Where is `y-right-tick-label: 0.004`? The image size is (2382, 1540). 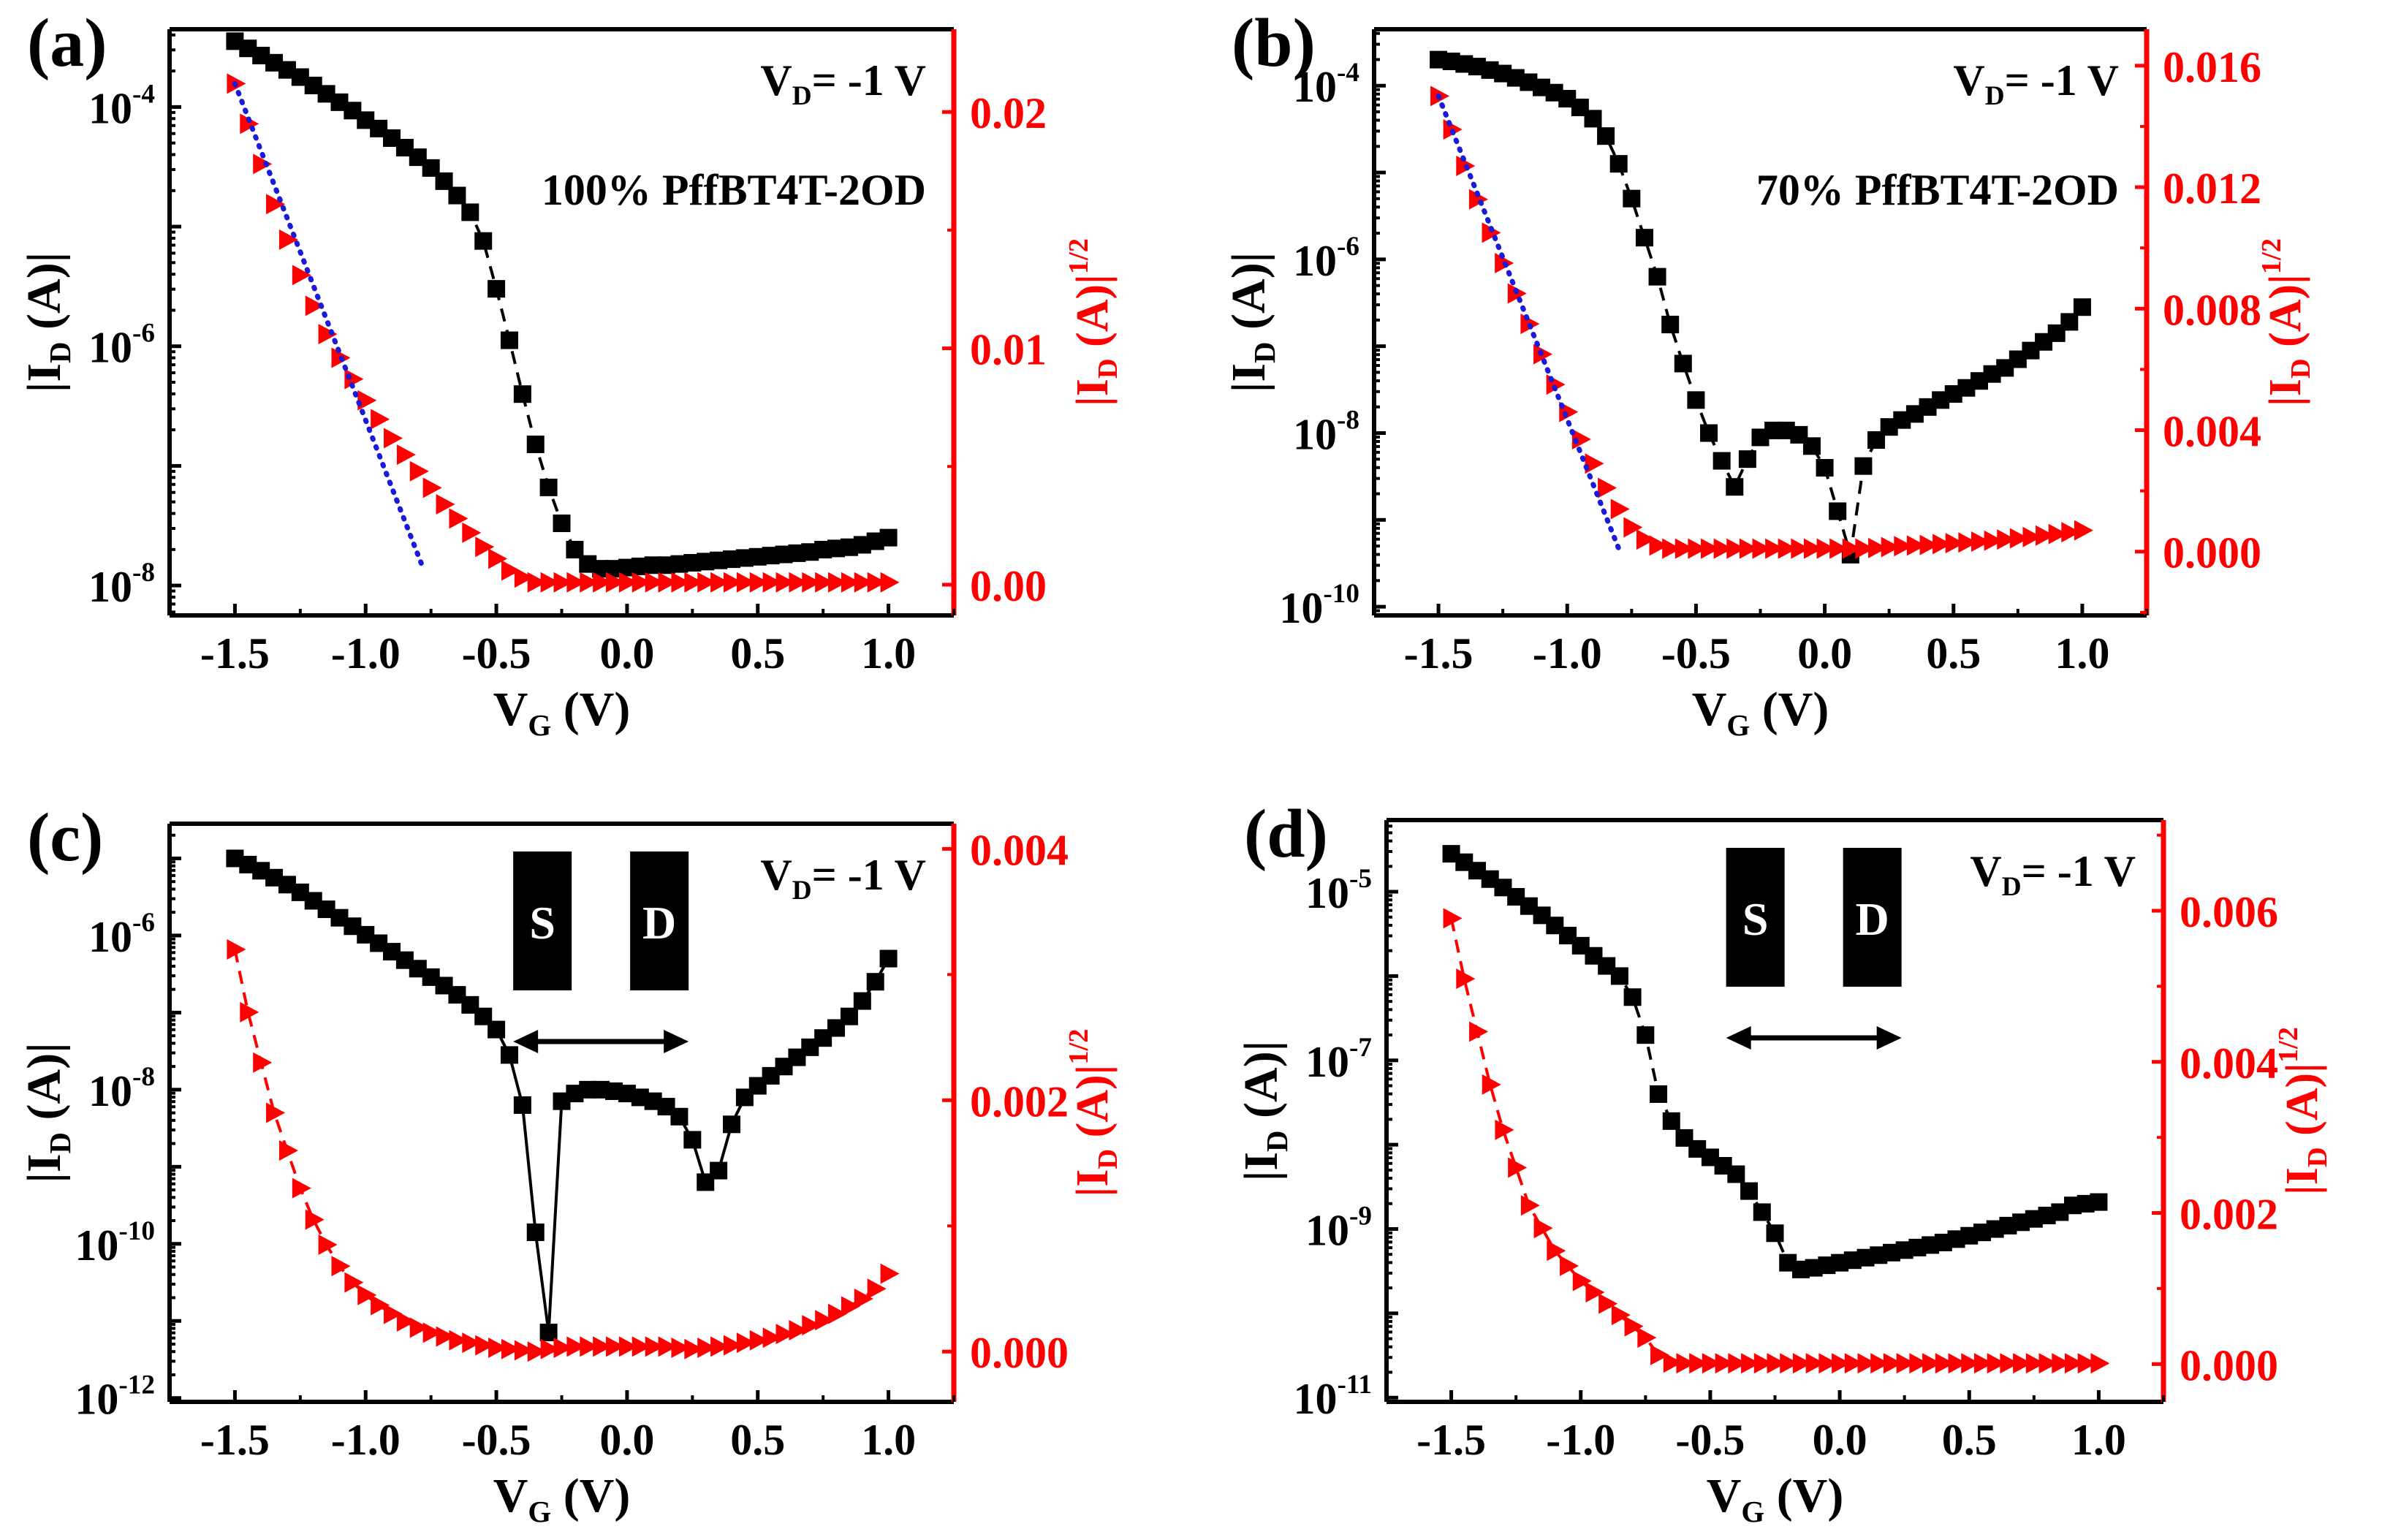 y-right-tick-label: 0.004 is located at coordinates (2212, 432).